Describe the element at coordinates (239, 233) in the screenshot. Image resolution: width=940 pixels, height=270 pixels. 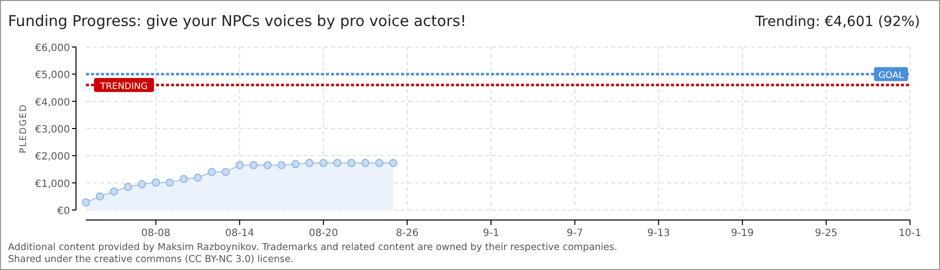
I see `x-tick-label: 08-14` at that location.